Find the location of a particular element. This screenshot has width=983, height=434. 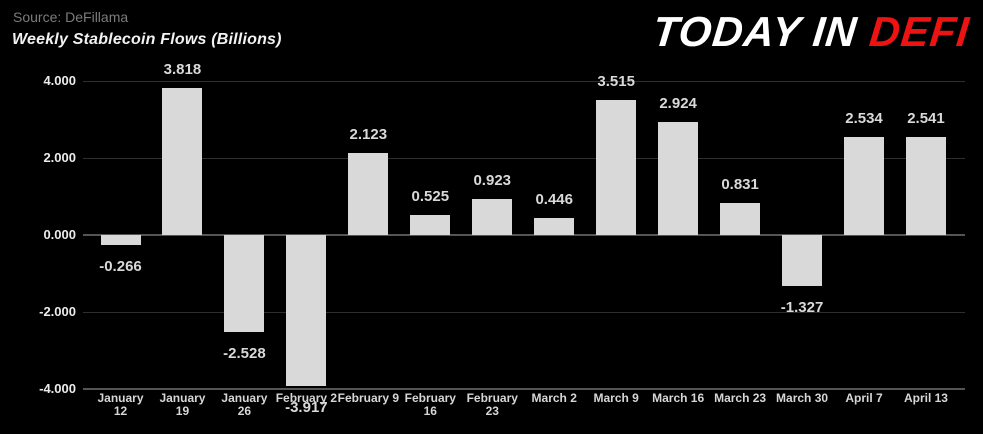

x-axis-tick-label: March 2 is located at coordinates (554, 398).